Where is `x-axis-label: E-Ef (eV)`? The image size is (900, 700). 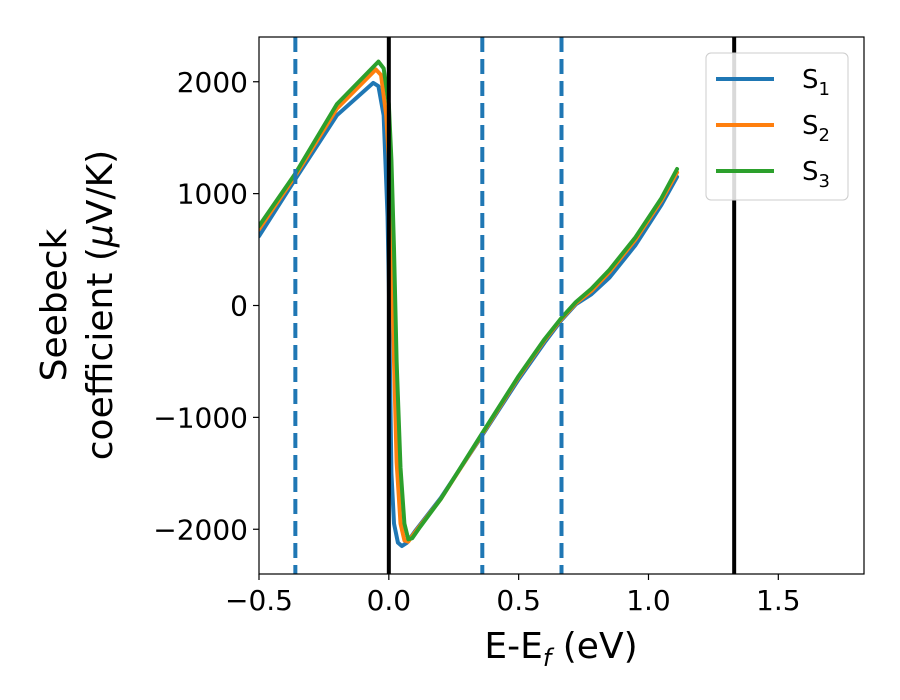 x-axis-label: E-Ef (eV) is located at coordinates (560, 649).